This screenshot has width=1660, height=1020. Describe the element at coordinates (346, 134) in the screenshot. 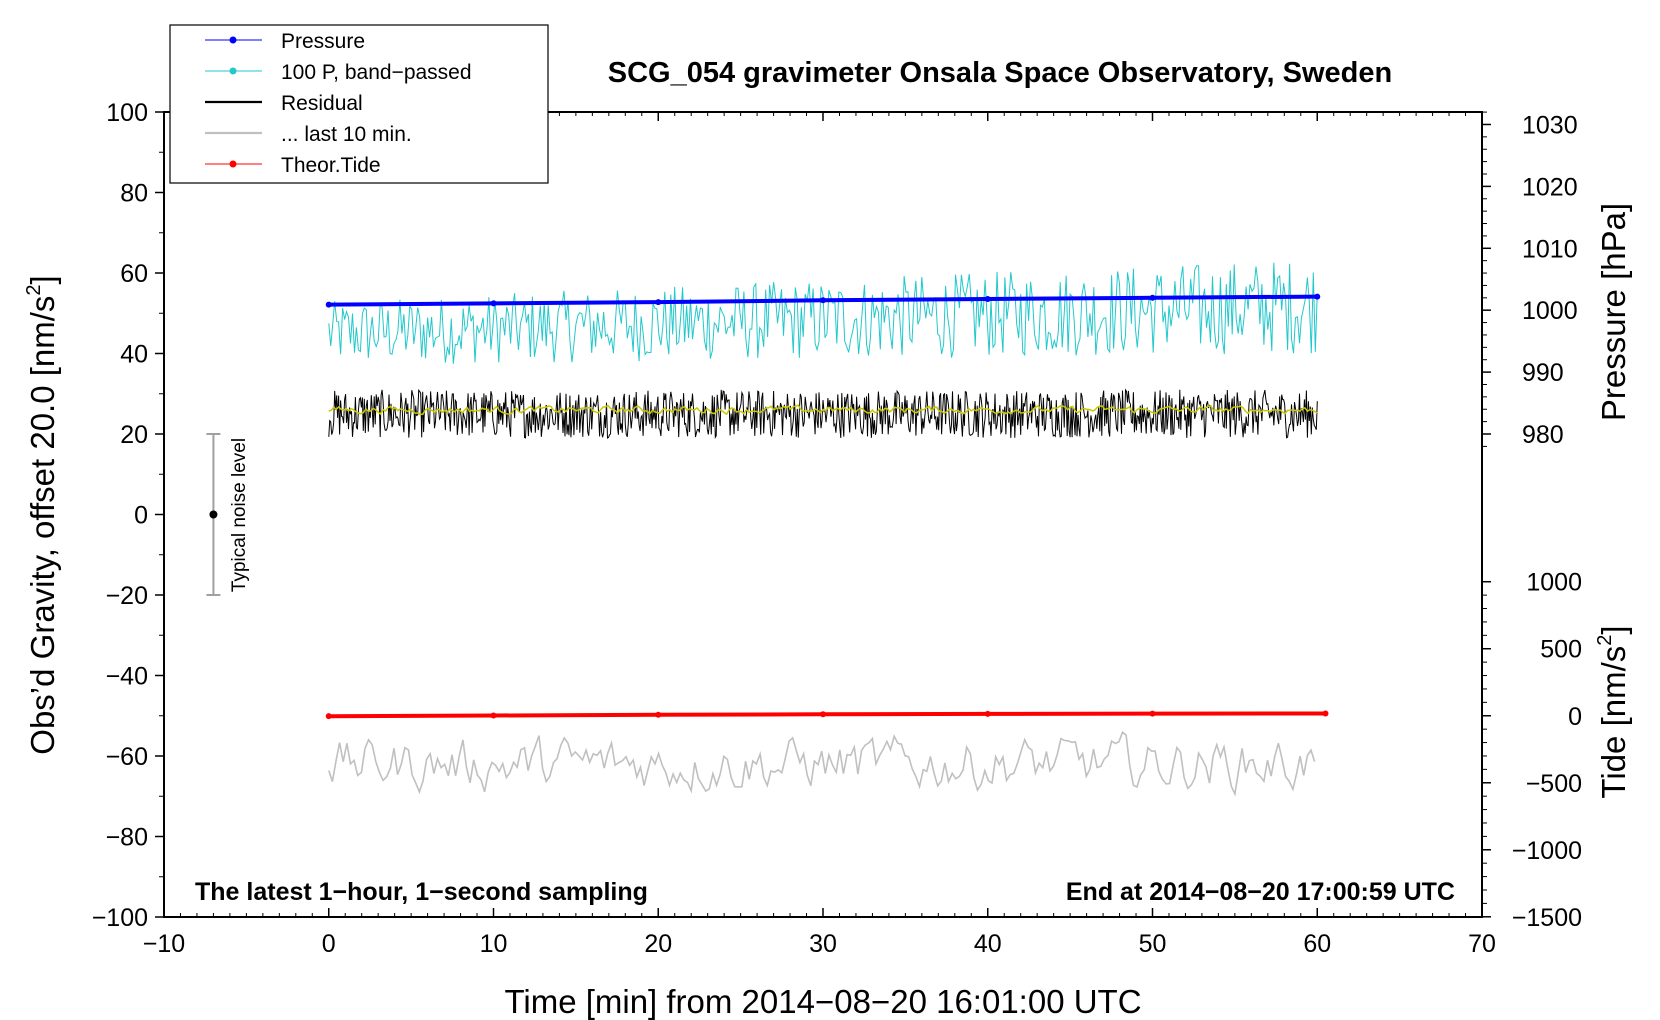

I see `legend-label: ... last 10 min.` at that location.